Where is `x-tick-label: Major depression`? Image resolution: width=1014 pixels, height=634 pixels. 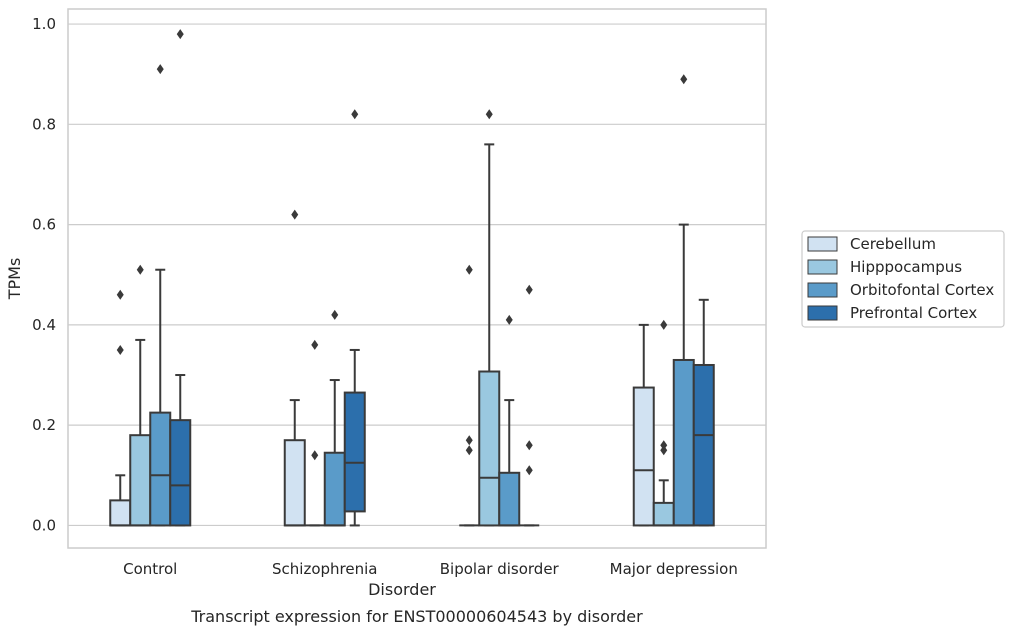 x-tick-label: Major depression is located at coordinates (674, 569).